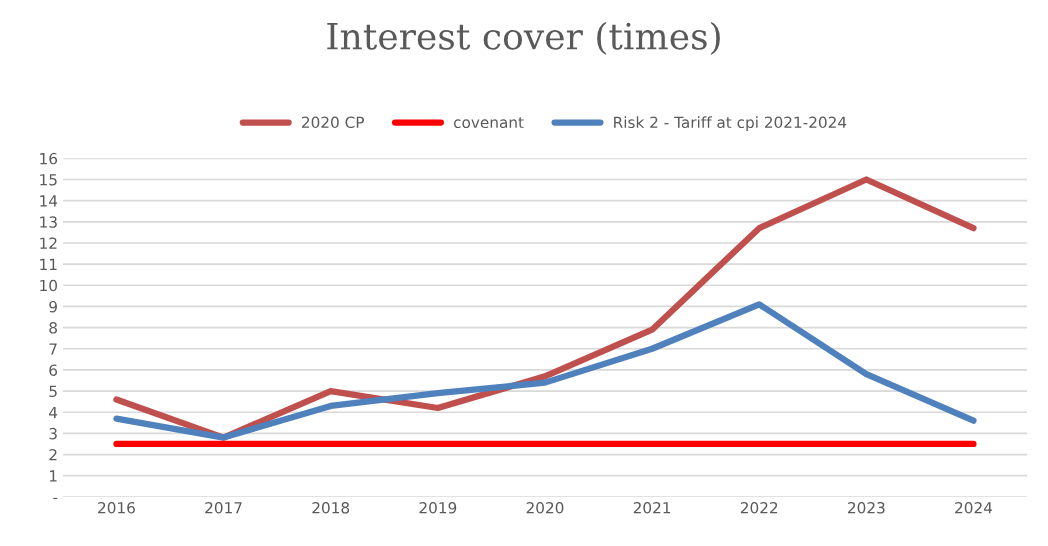 Image resolution: width=1048 pixels, height=546 pixels. Describe the element at coordinates (53, 349) in the screenshot. I see `y-tick-label: 7` at that location.